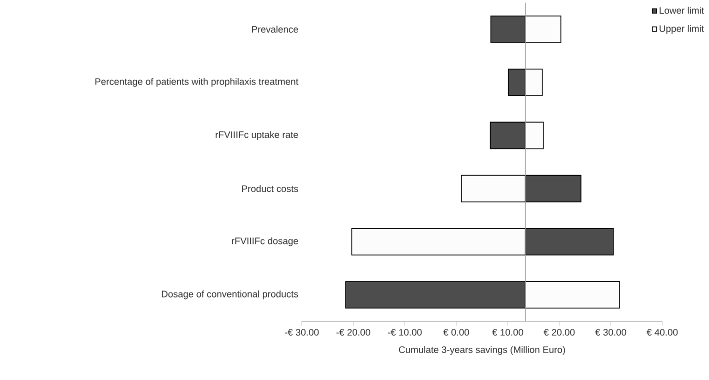  What do you see at coordinates (301, 332) in the screenshot?
I see `x-tick-label: -€ 30.00` at bounding box center [301, 332].